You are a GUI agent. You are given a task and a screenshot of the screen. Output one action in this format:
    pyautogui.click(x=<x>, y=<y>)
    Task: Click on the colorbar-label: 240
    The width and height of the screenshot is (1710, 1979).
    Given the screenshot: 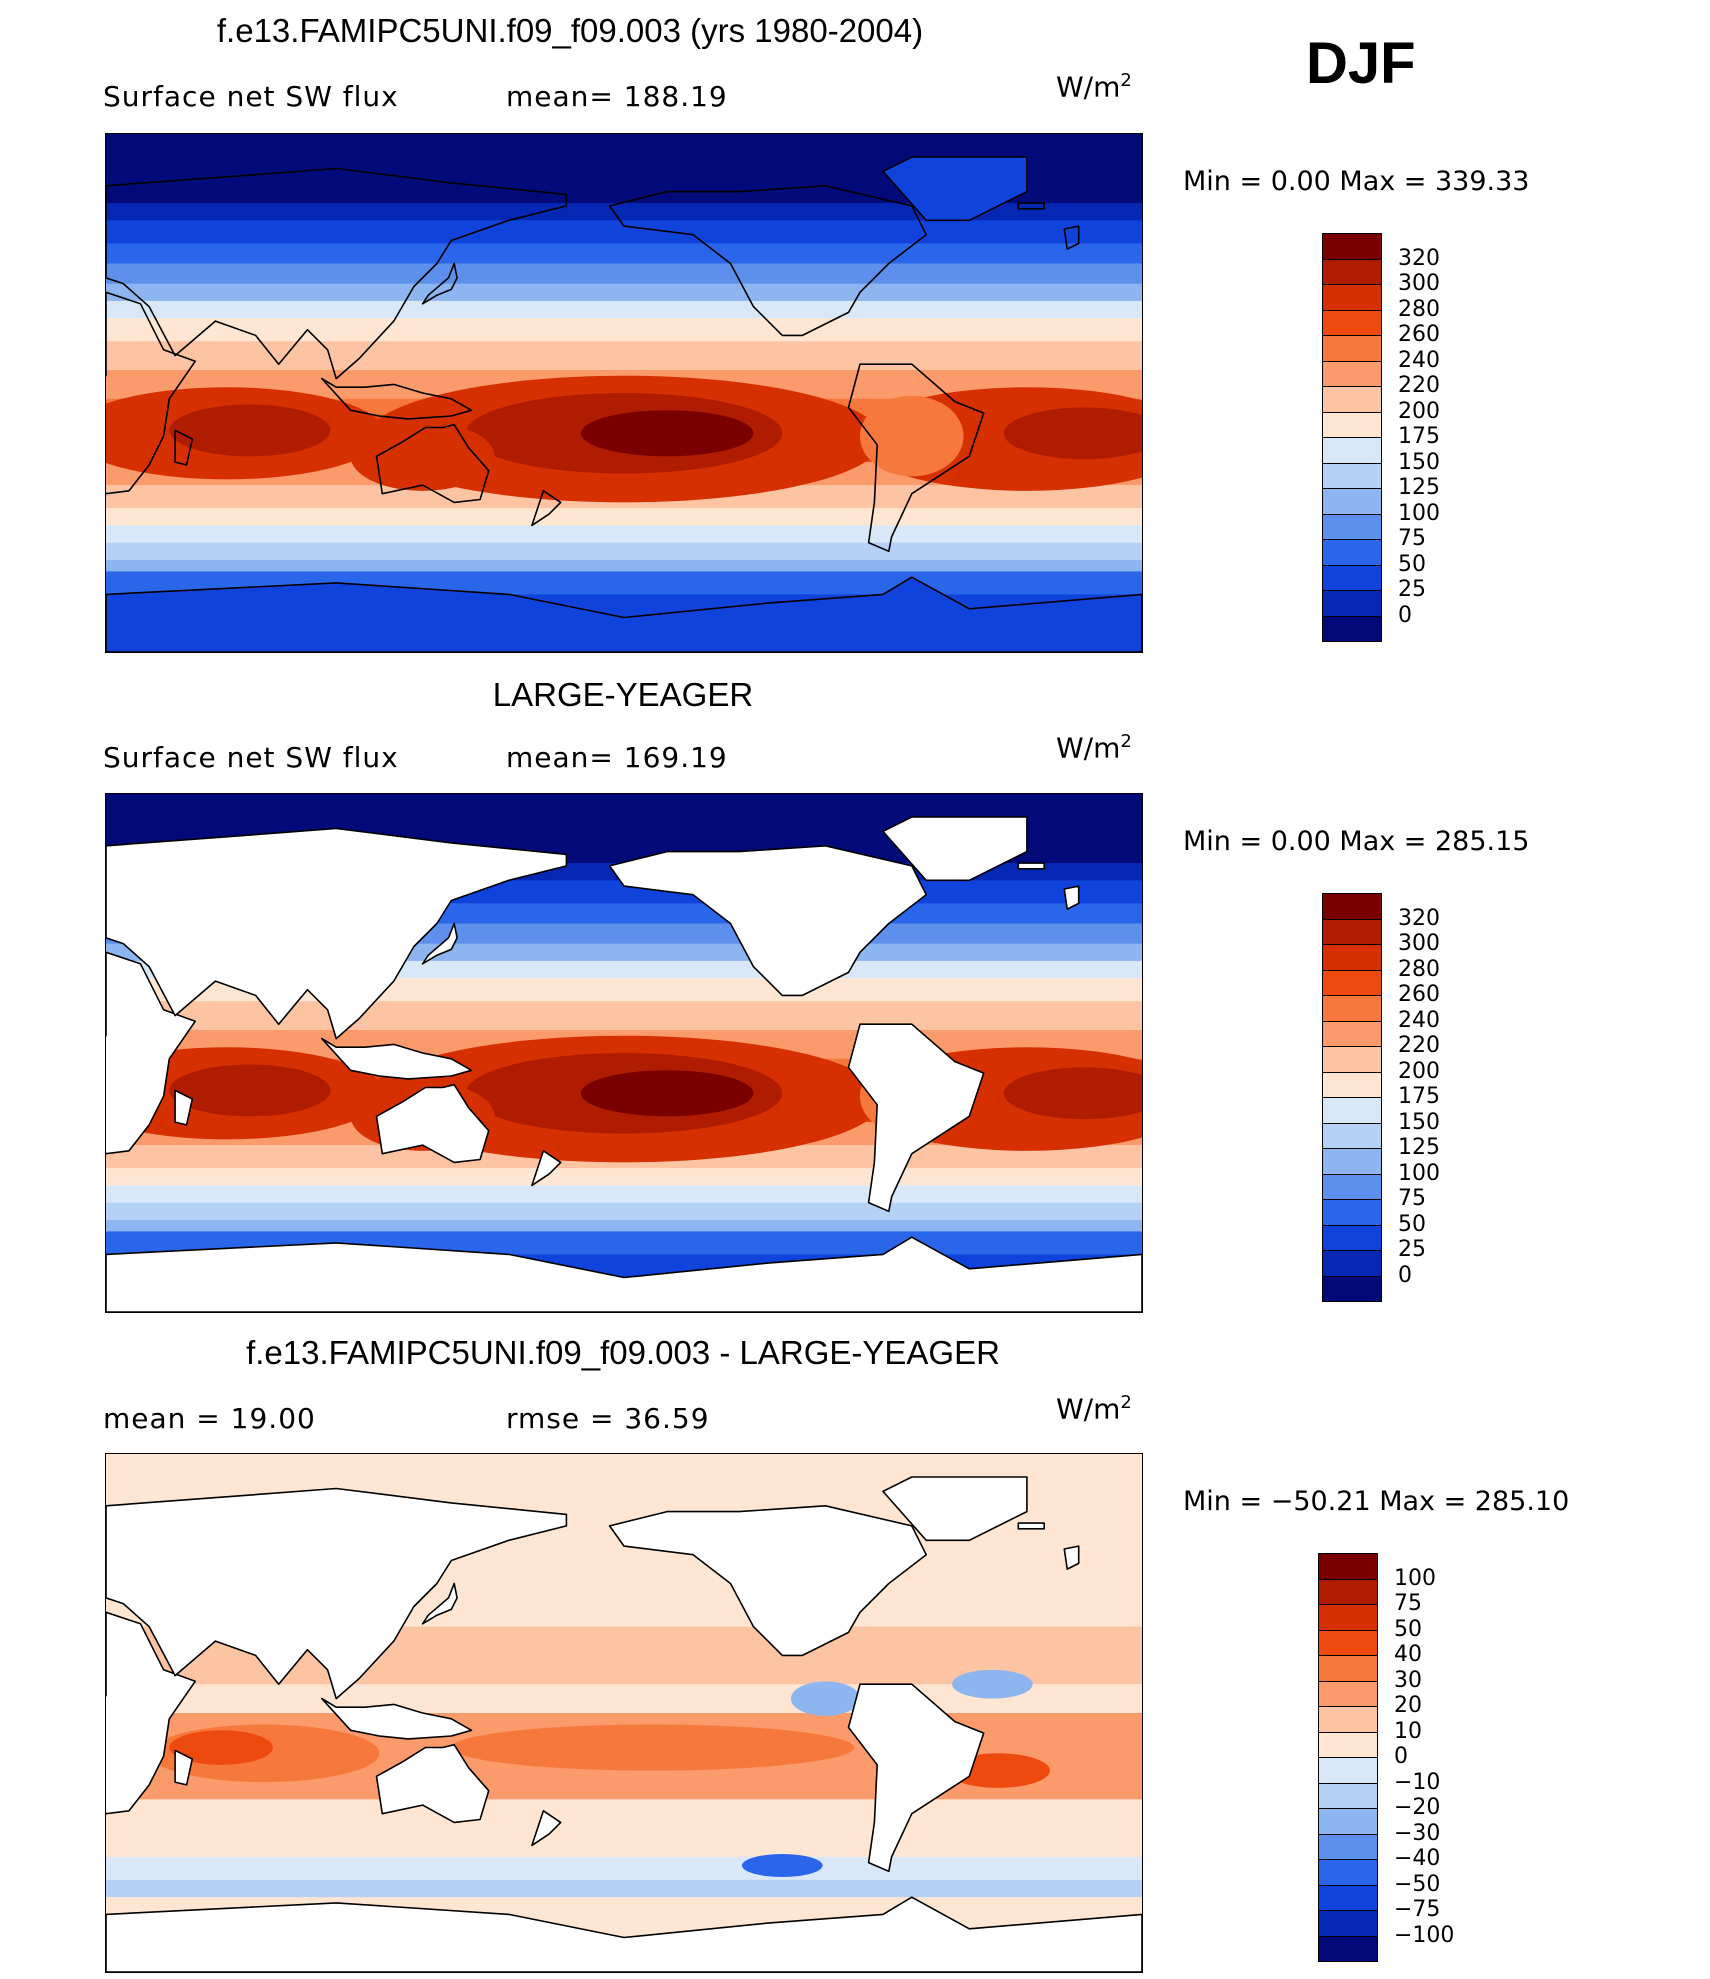 What is the action you would take?
    pyautogui.click(x=1419, y=1020)
    